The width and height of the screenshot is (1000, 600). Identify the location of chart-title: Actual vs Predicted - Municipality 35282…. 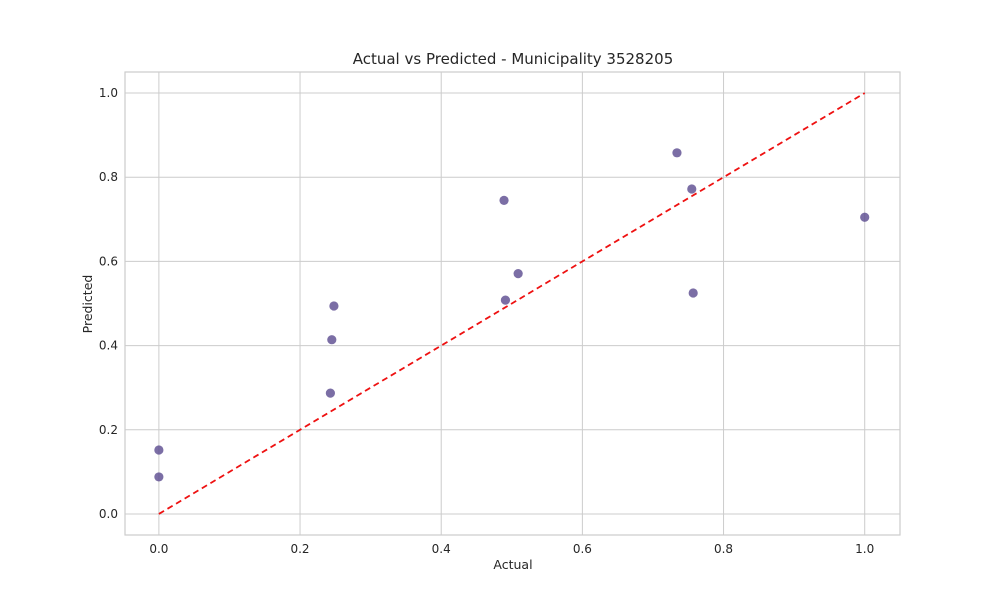
(513, 59).